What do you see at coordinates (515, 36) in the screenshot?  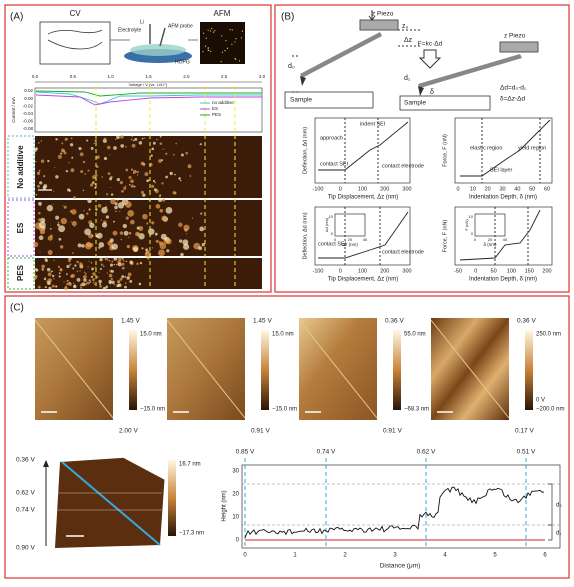 I see `label: z Piezo` at bounding box center [515, 36].